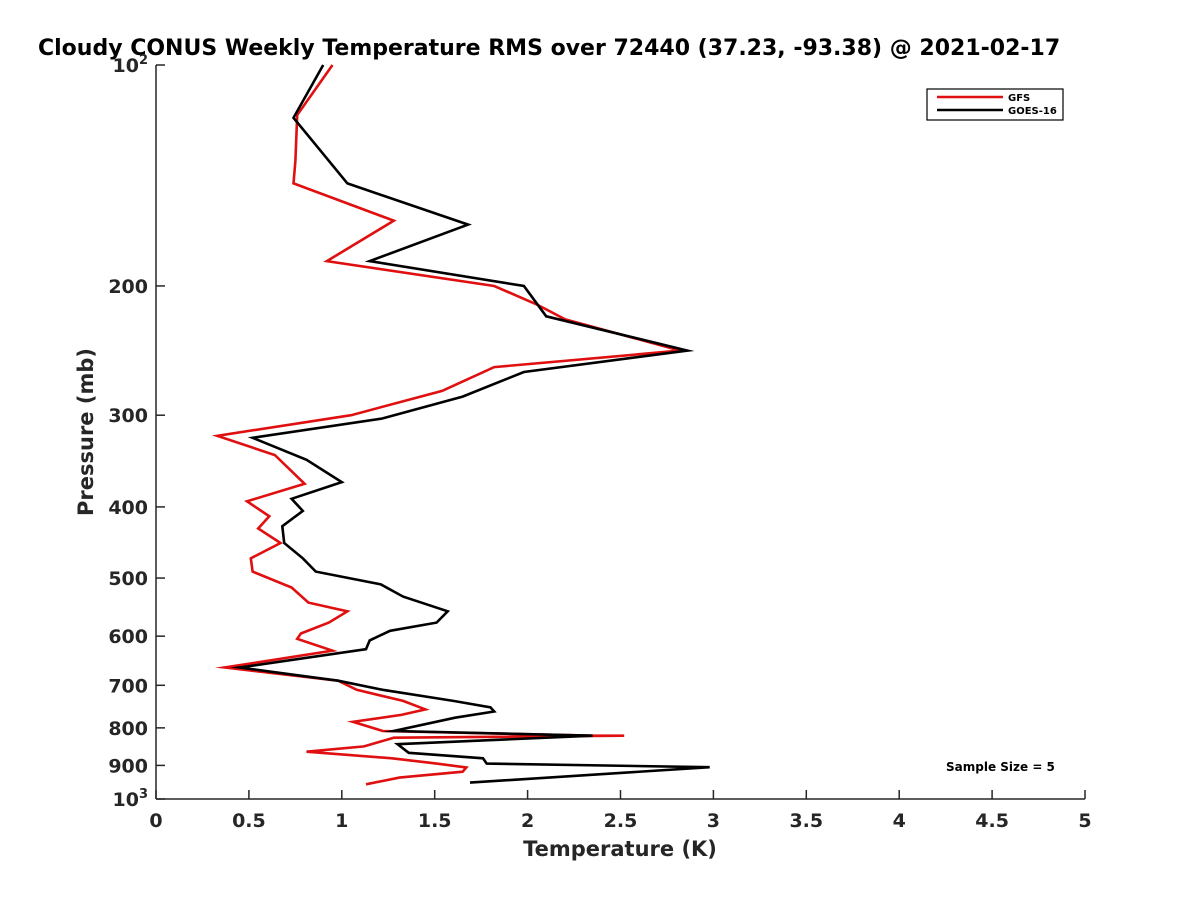  What do you see at coordinates (86, 432) in the screenshot?
I see `y-axis-label: Pressure (mb)` at bounding box center [86, 432].